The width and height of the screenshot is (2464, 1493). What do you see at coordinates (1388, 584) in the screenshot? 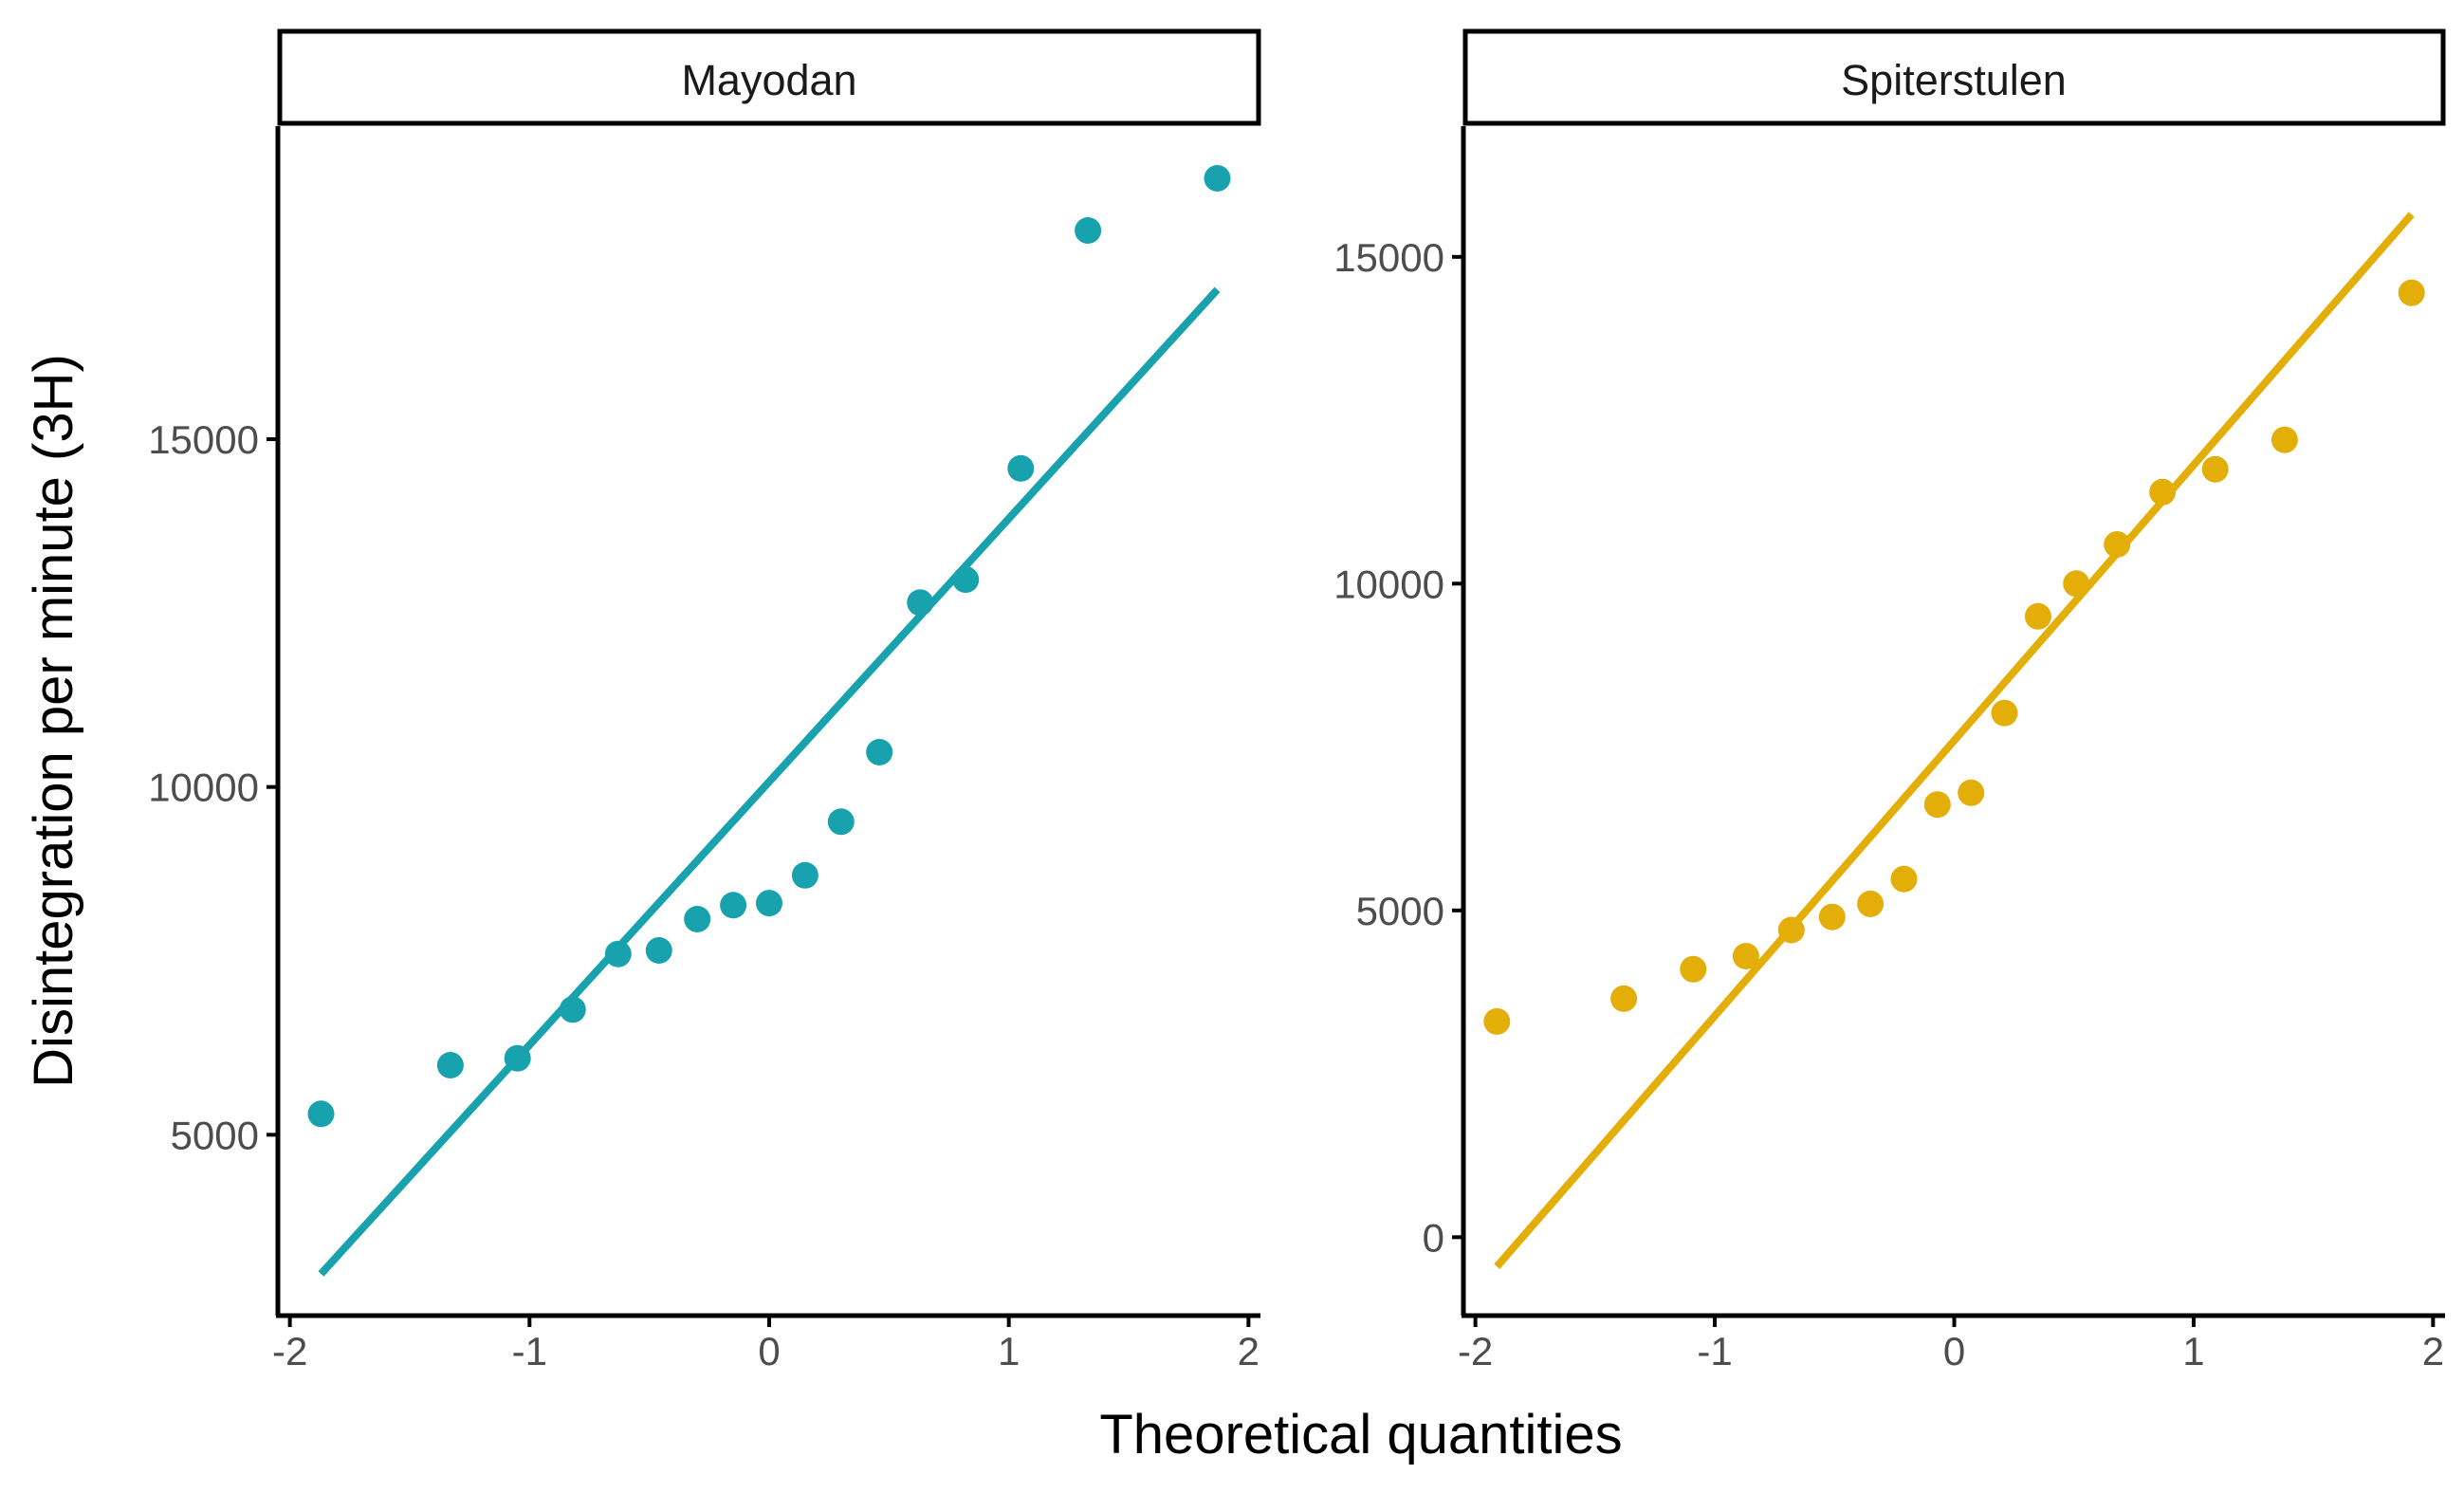
I see `spiterstulen-y-tick-label-10000: 10000` at bounding box center [1388, 584].